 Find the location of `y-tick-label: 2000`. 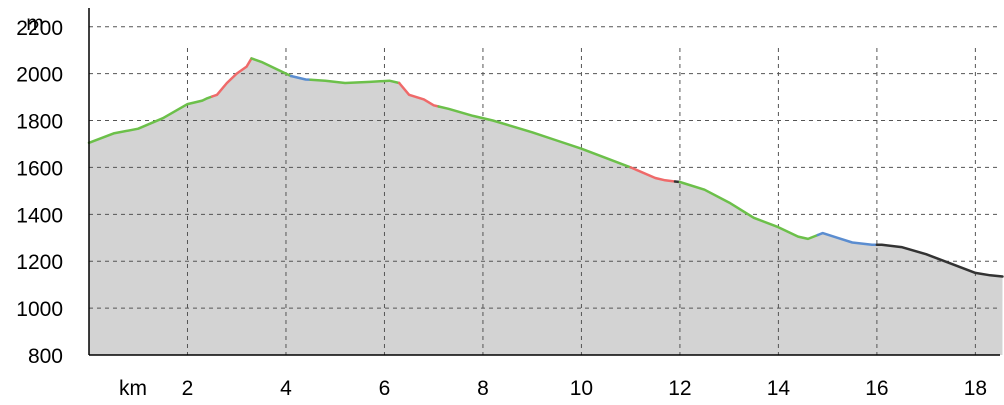

y-tick-label: 2000 is located at coordinates (39, 75).